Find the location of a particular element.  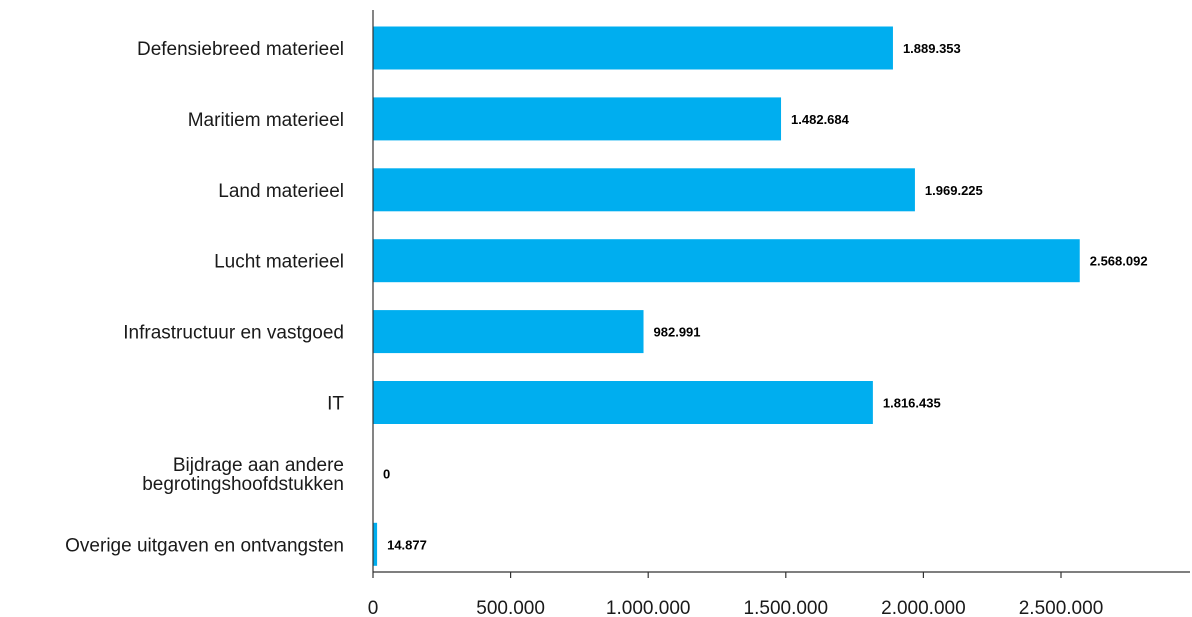

x-tick-label: 500.000 is located at coordinates (510, 607).